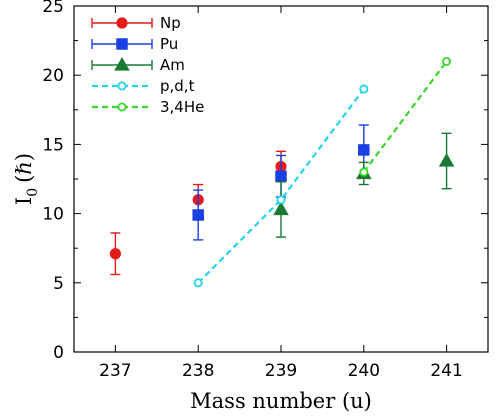 The width and height of the screenshot is (500, 416). What do you see at coordinates (53, 8) in the screenshot?
I see `y-tick-label: 25` at bounding box center [53, 8].